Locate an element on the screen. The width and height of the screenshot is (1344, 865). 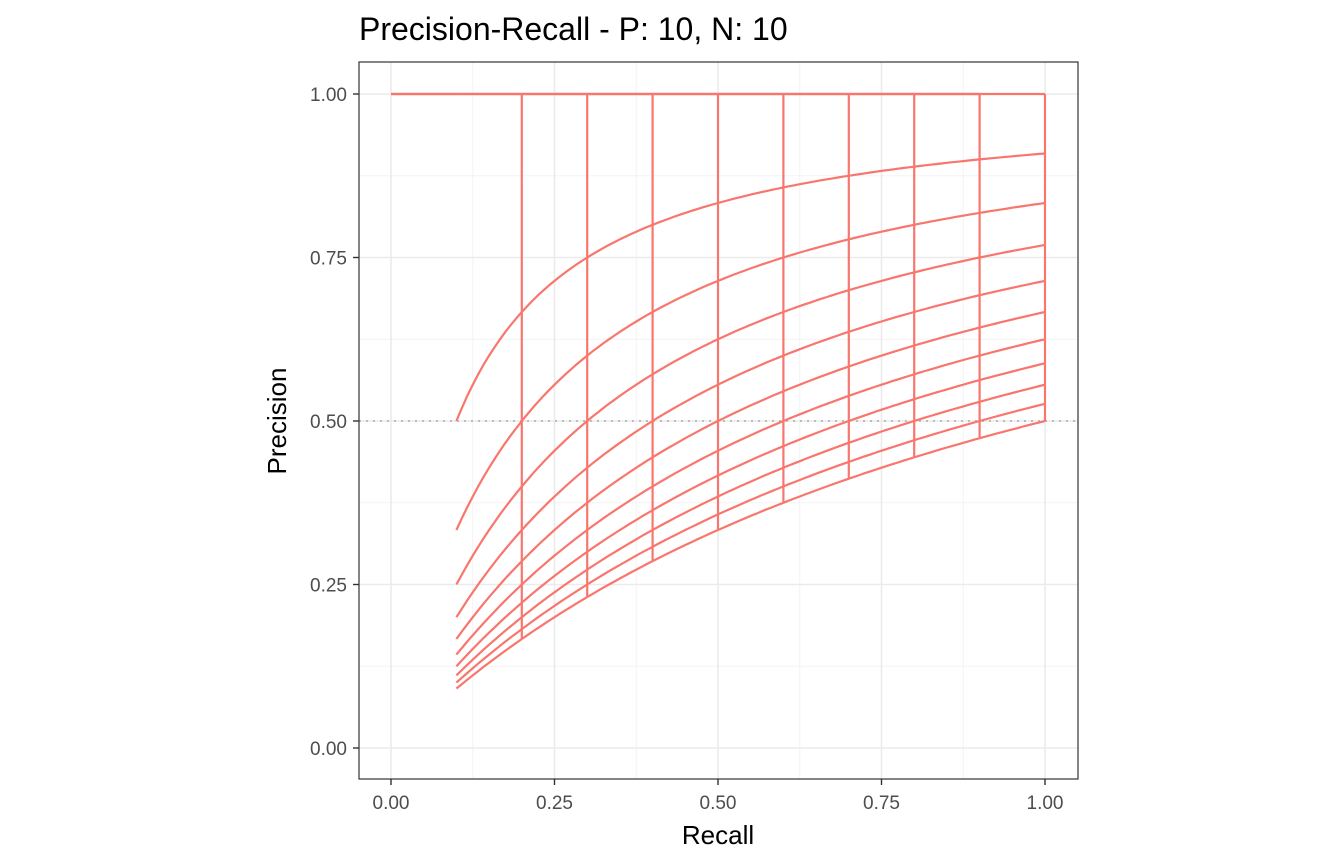
x-axis-ticks: 0.00 0.25 0.50 0.75 1.00 is located at coordinates (718, 796).